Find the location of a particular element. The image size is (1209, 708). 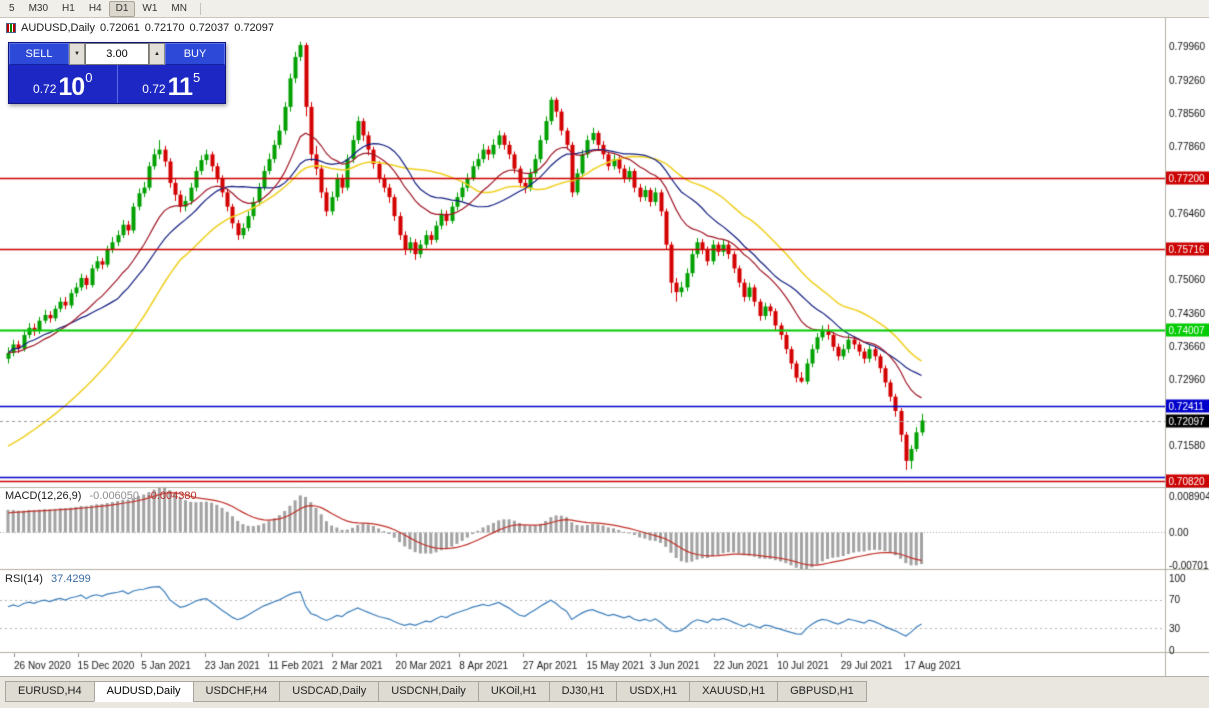

timeframe-button-m30: M30 is located at coordinates (38, 9).